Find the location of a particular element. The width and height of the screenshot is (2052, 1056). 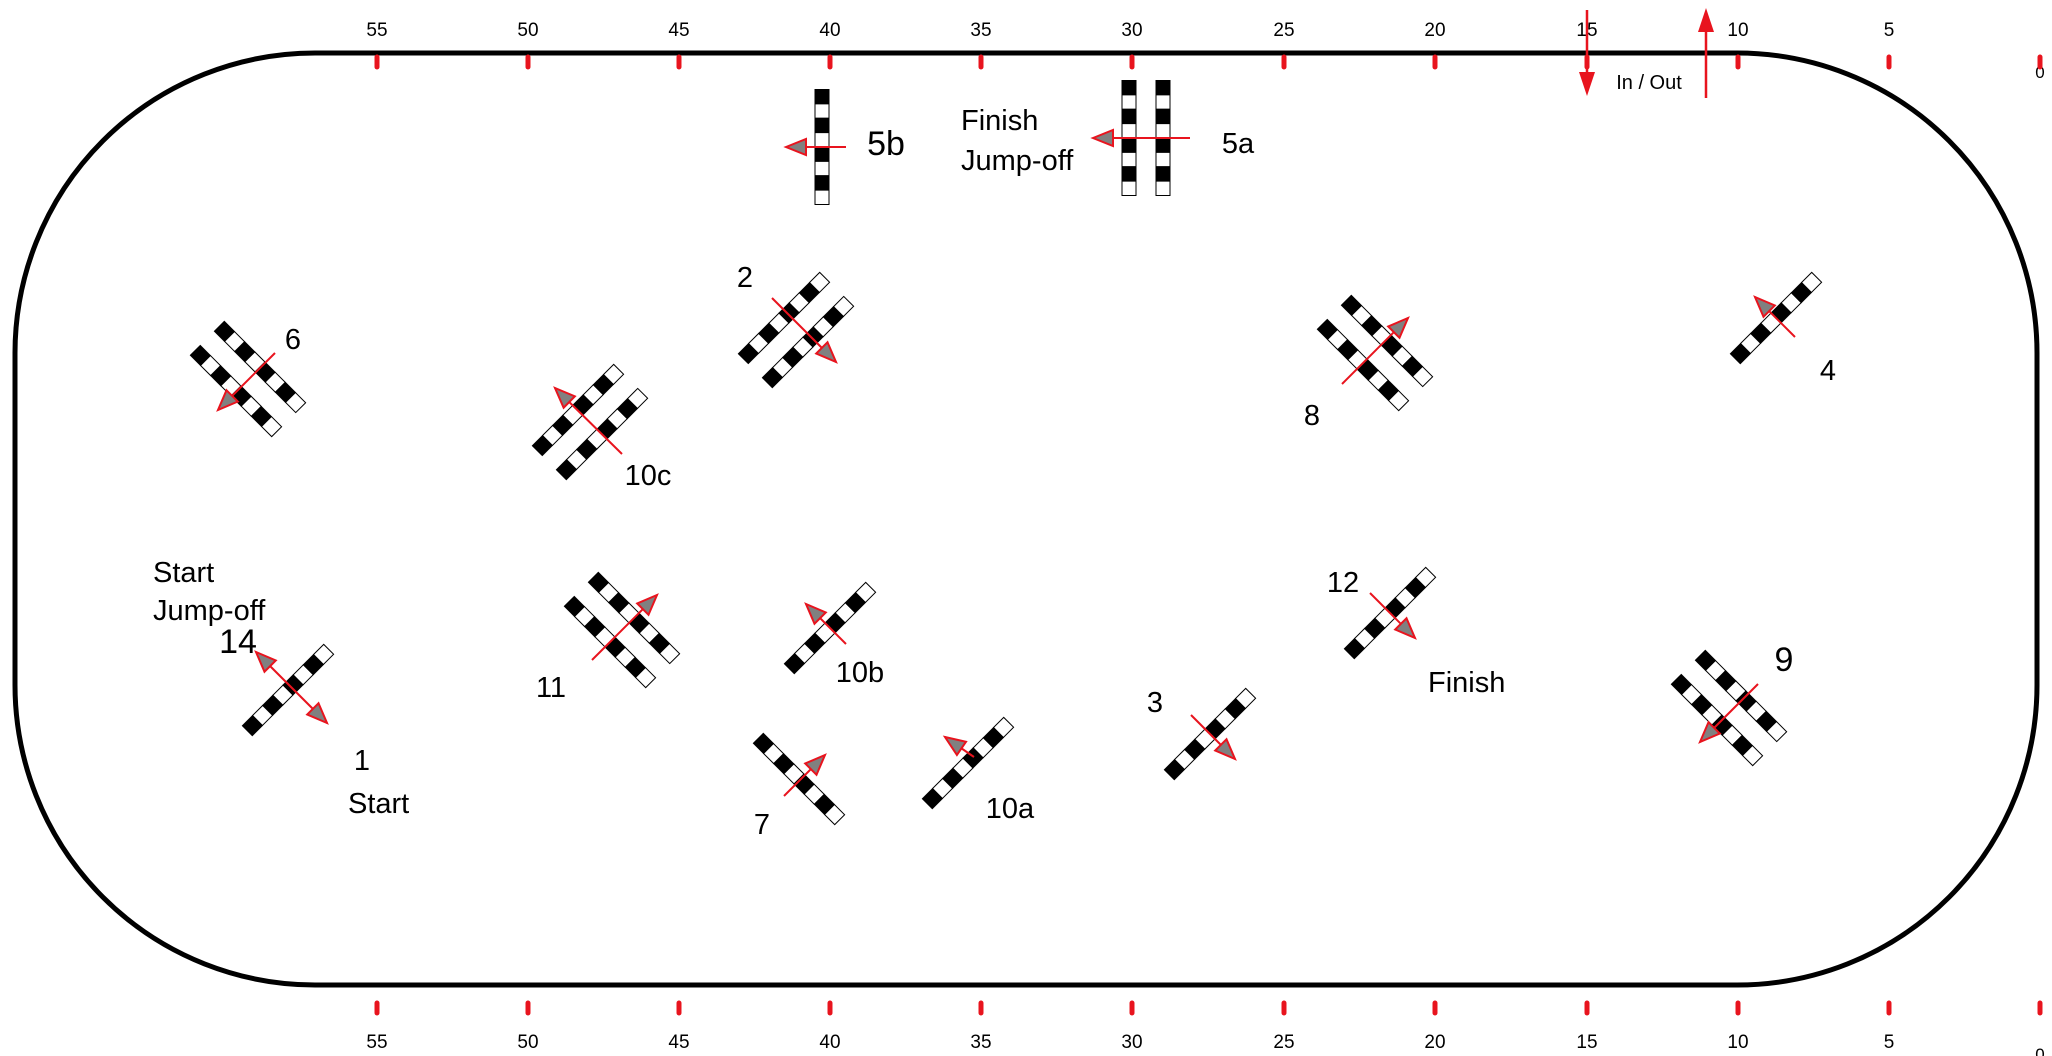

fence-label-10a: 10a is located at coordinates (1010, 809).